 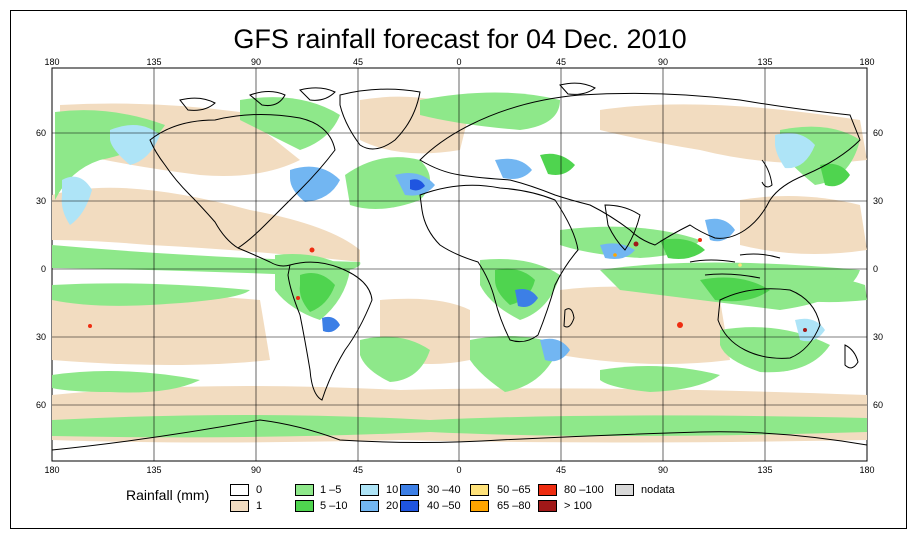 What do you see at coordinates (331, 490) in the screenshot?
I see `legend-item-label: 1 –5` at bounding box center [331, 490].